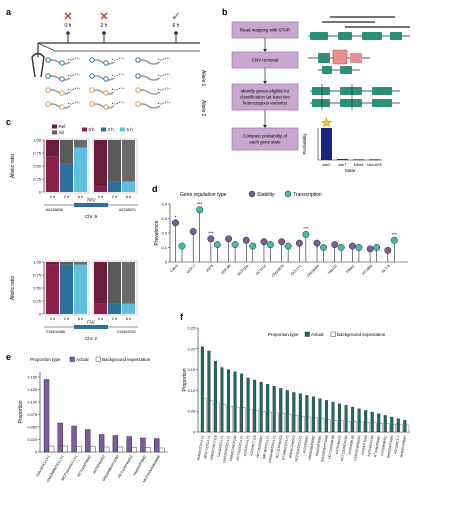 This screenshot has height=511, width=465. Describe the element at coordinates (367, 270) in the screenshot. I see `x-tick-label: HT1080` at that location.